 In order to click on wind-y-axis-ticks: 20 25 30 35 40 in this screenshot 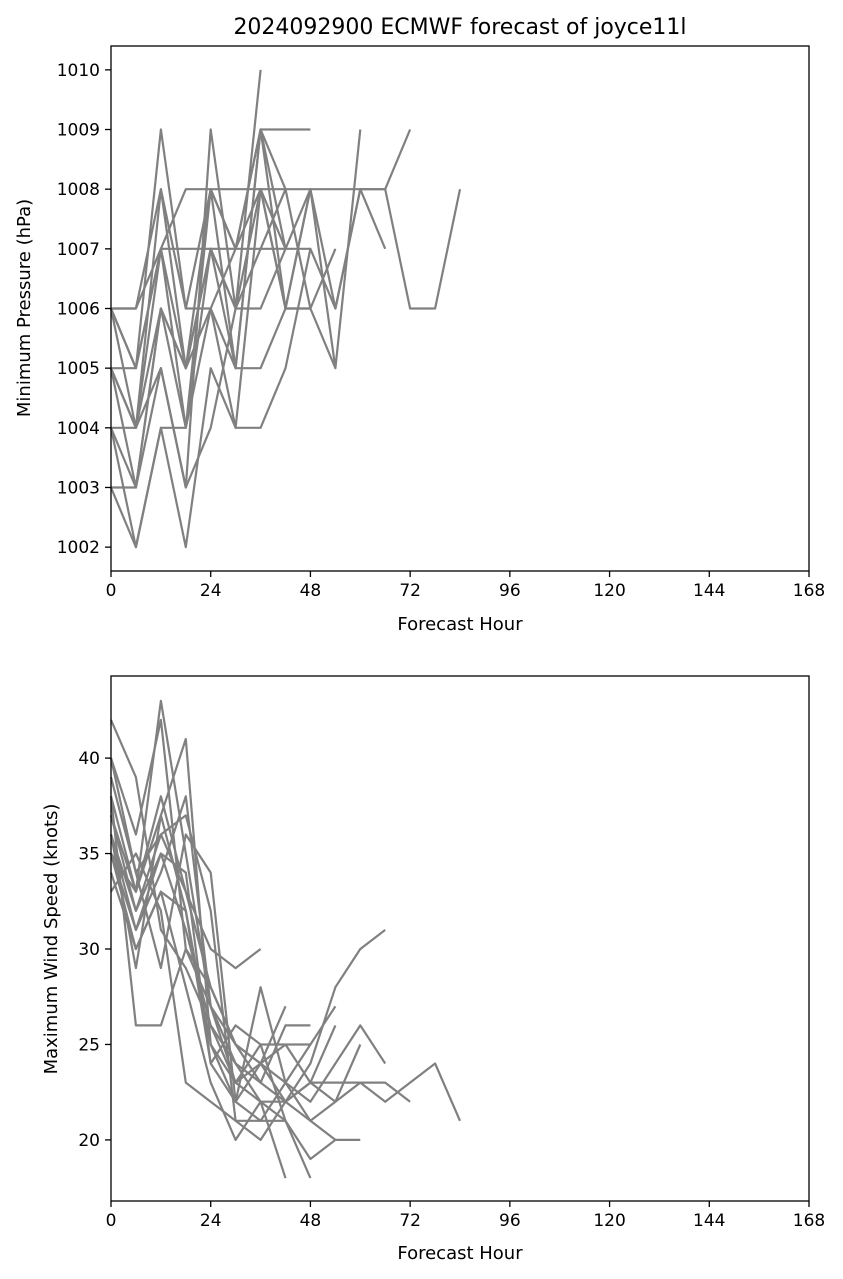, I will do `click(94, 950)`.